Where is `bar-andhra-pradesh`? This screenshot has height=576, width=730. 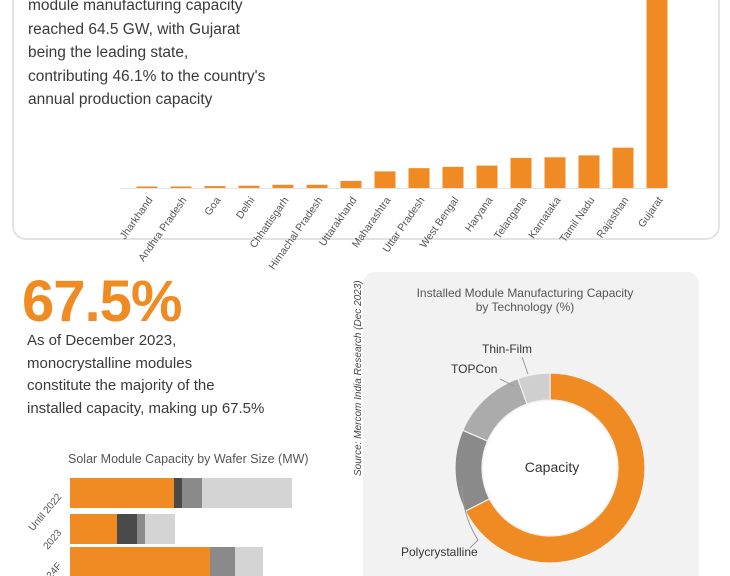 bar-andhra-pradesh is located at coordinates (181, 187).